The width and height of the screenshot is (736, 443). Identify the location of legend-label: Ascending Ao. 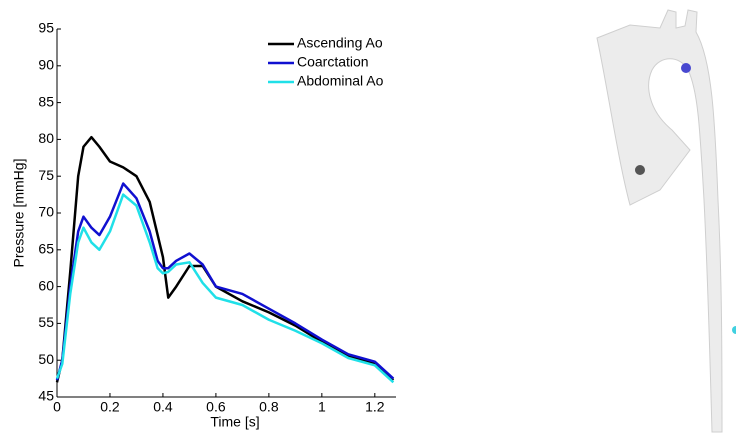
(340, 43).